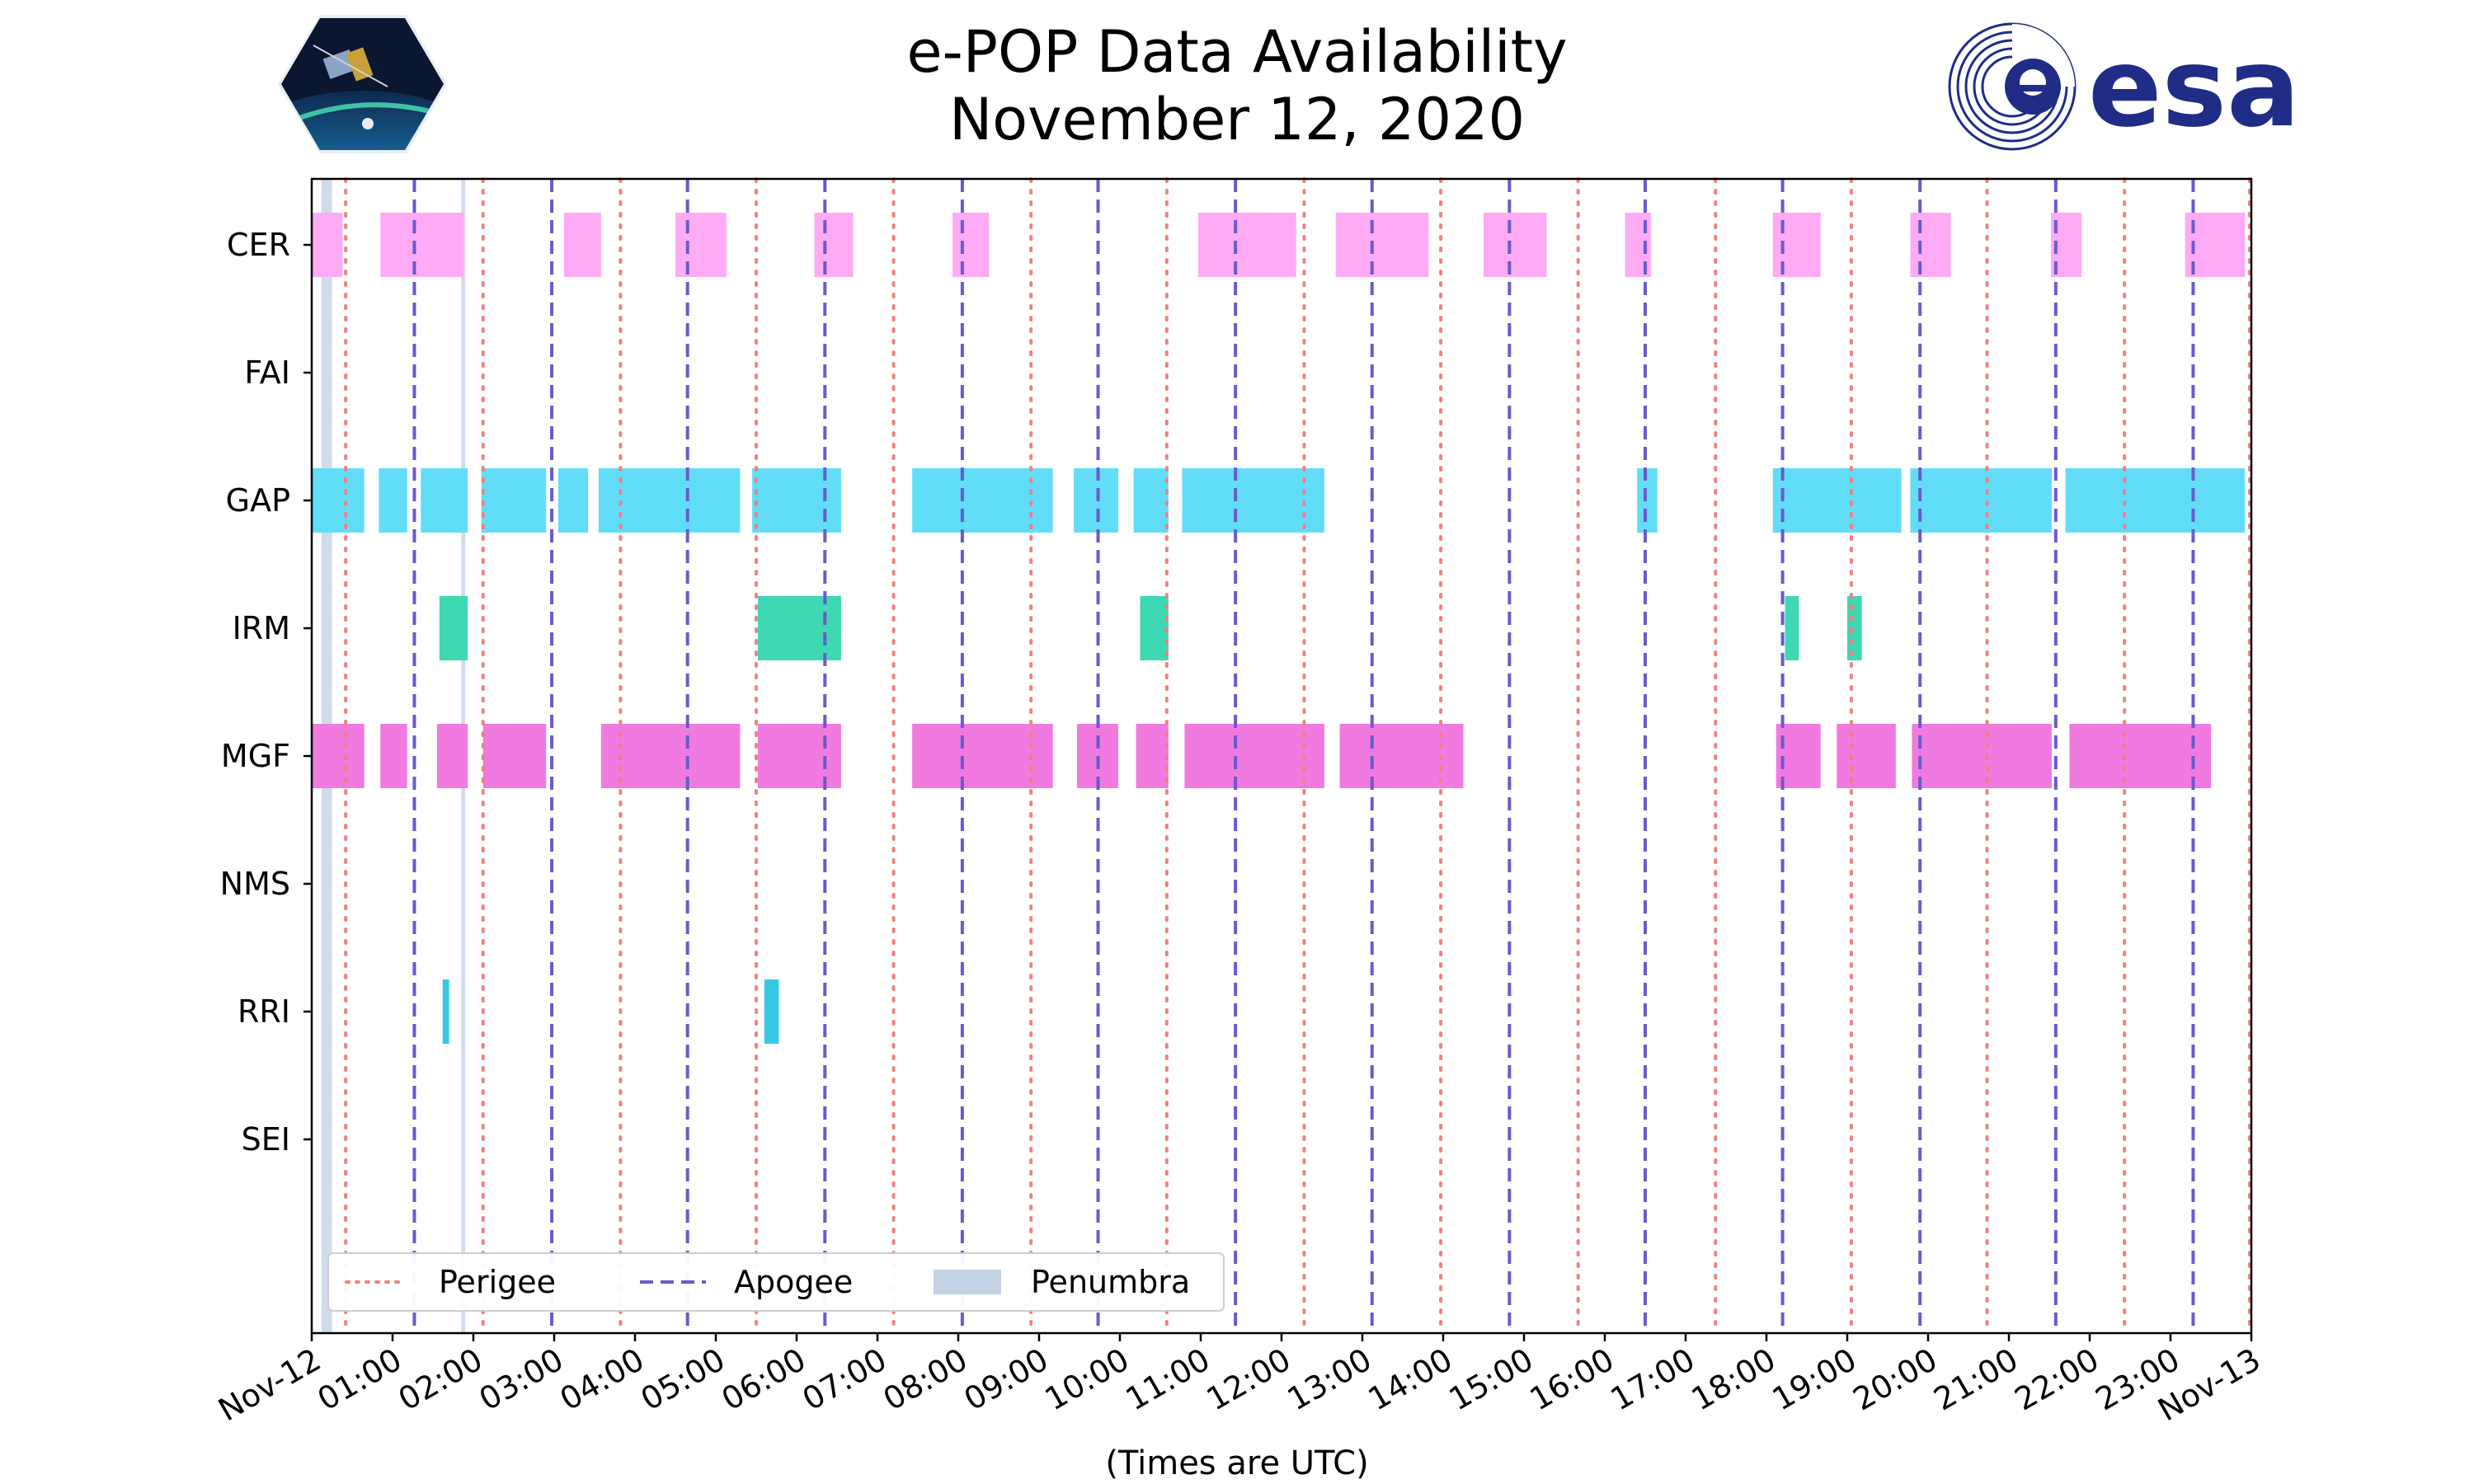  What do you see at coordinates (925, 1379) in the screenshot?
I see `x-tick-label: 08:00` at bounding box center [925, 1379].